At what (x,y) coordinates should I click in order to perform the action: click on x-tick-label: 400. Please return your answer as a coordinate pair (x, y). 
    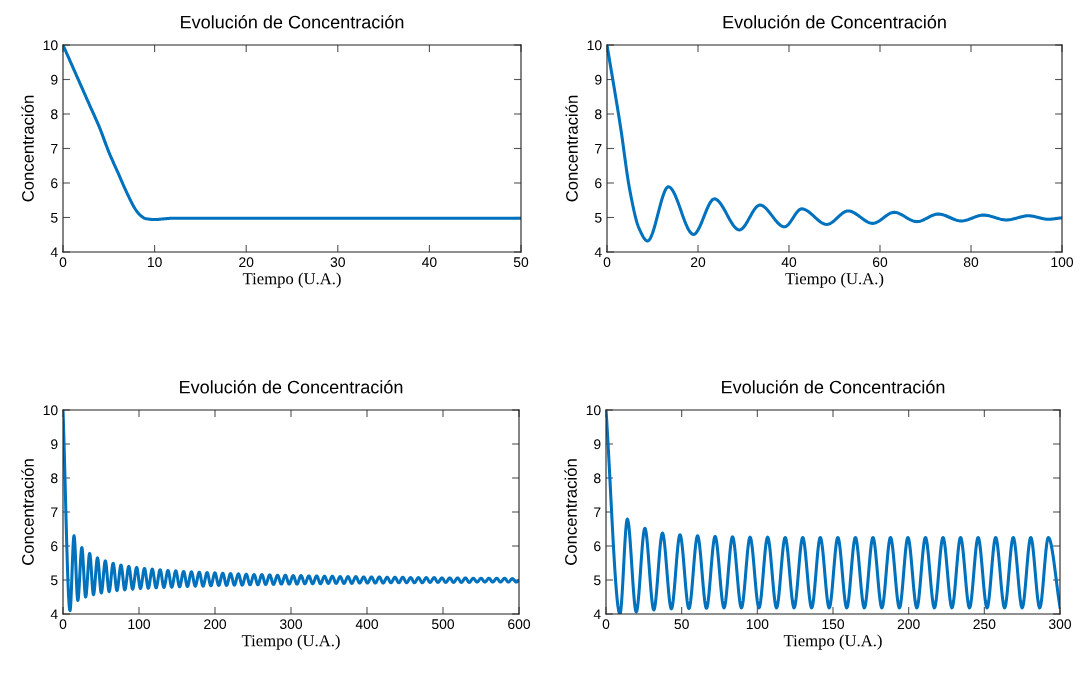
    Looking at the image, I should click on (367, 624).